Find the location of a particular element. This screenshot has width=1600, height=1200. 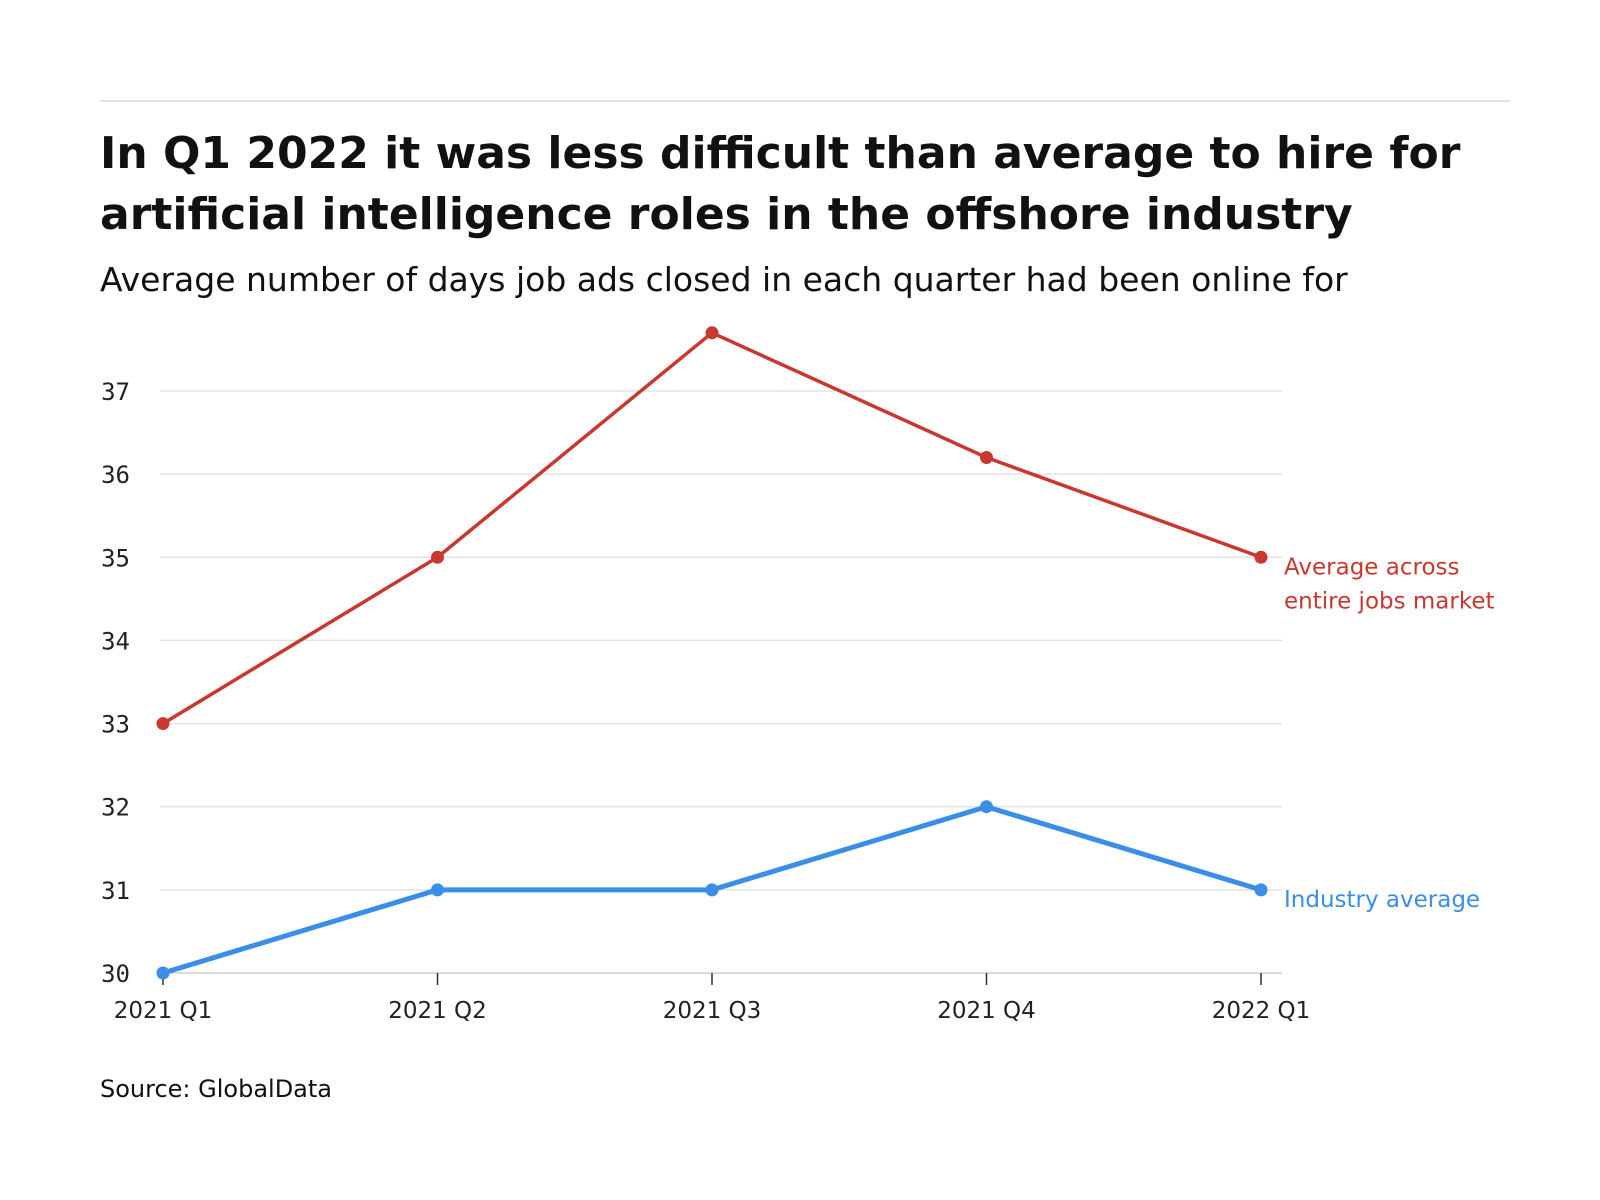

x-tick-label: 2022 Q1 is located at coordinates (1261, 1011).